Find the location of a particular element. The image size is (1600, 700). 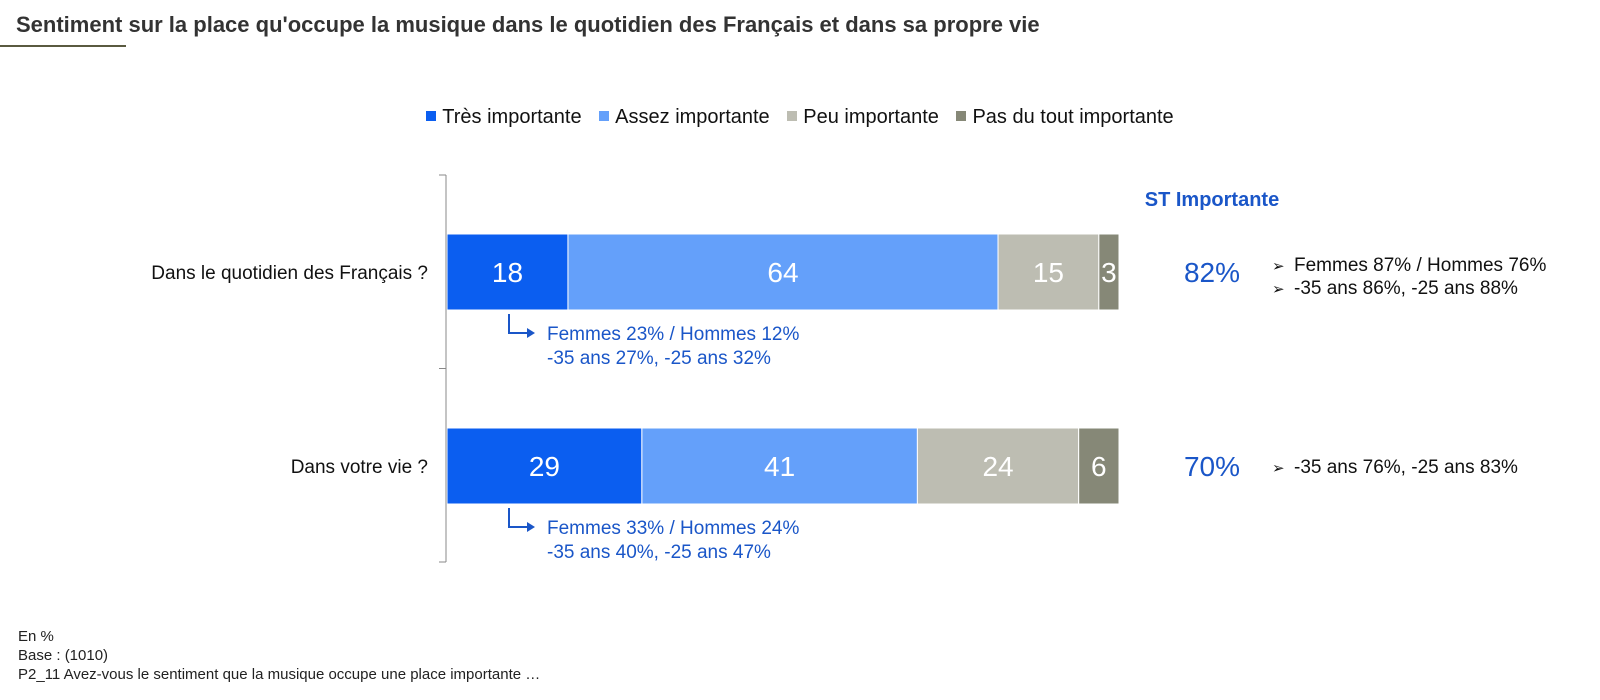

data-label: 3 is located at coordinates (1109, 272).